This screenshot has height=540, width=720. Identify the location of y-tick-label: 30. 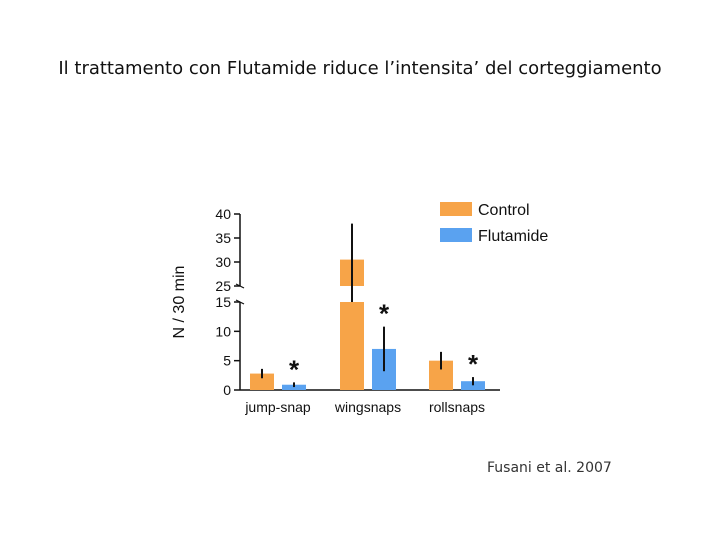
(223, 262).